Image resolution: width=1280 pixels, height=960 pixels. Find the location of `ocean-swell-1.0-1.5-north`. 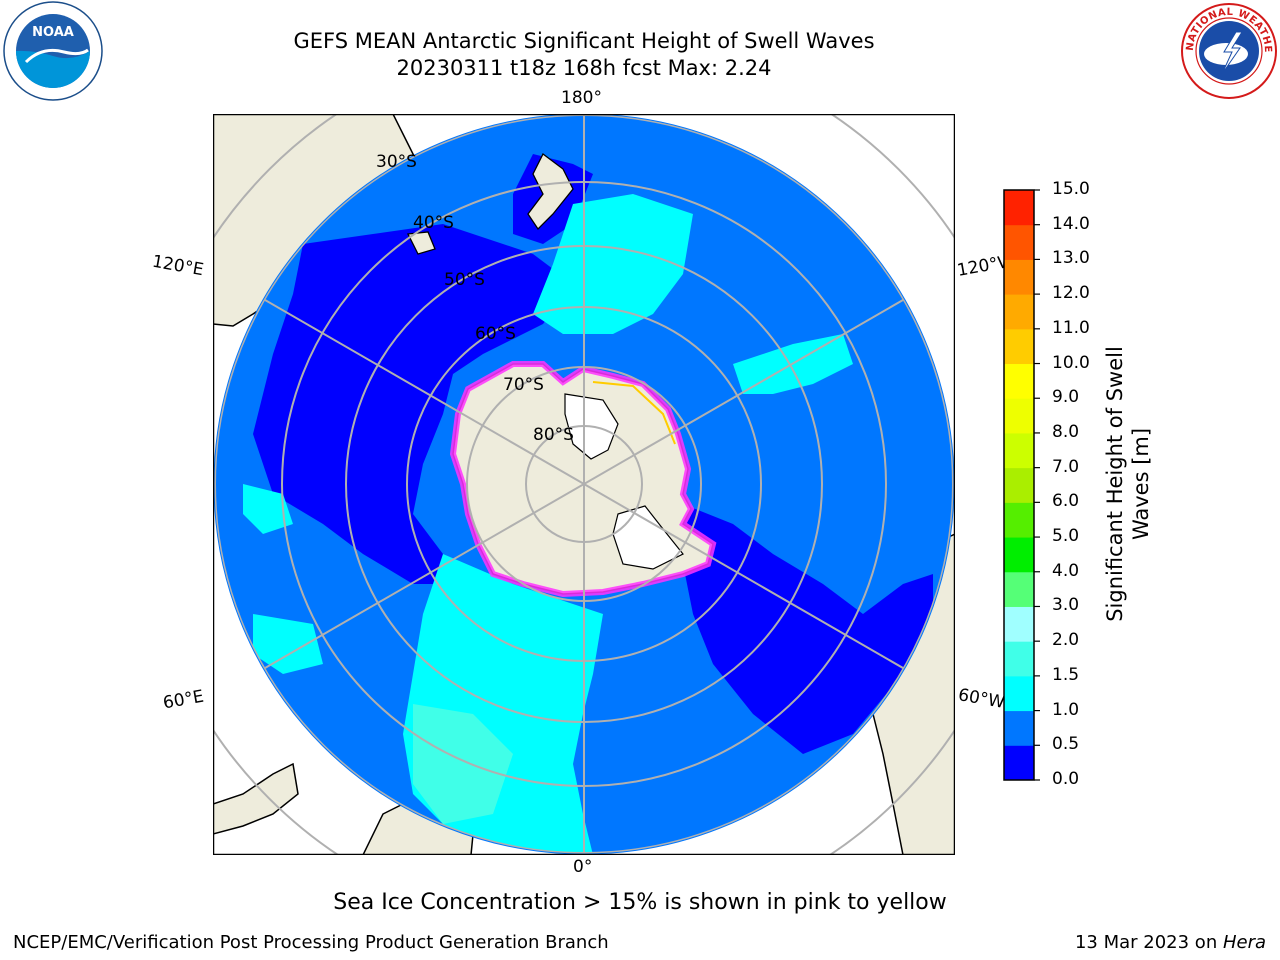

ocean-swell-1.0-1.5-north is located at coordinates (613, 264).